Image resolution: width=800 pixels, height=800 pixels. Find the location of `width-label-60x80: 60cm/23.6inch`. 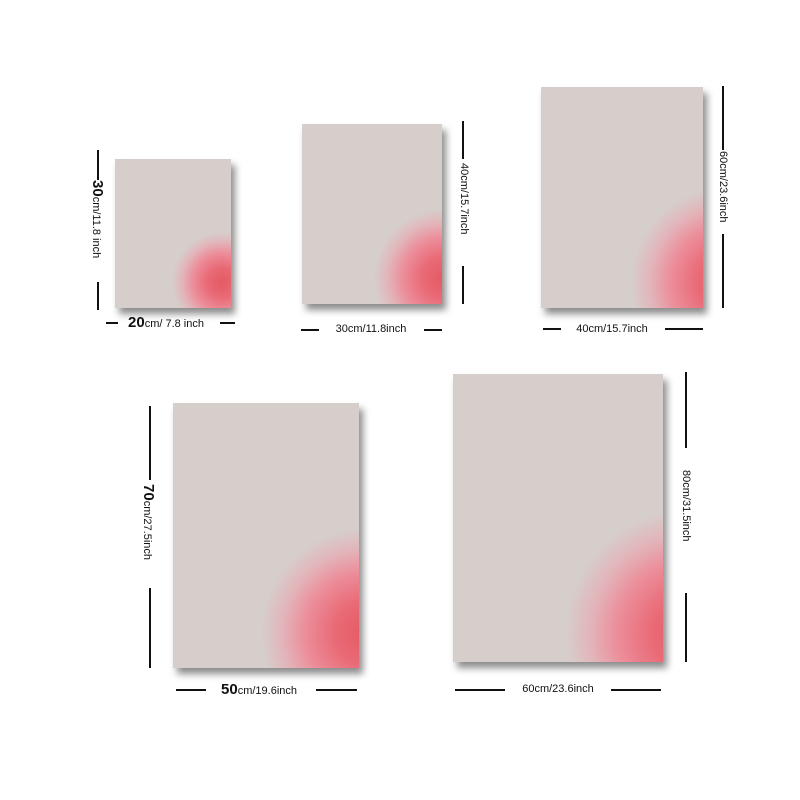

width-label-60x80: 60cm/23.6inch is located at coordinates (558, 689).